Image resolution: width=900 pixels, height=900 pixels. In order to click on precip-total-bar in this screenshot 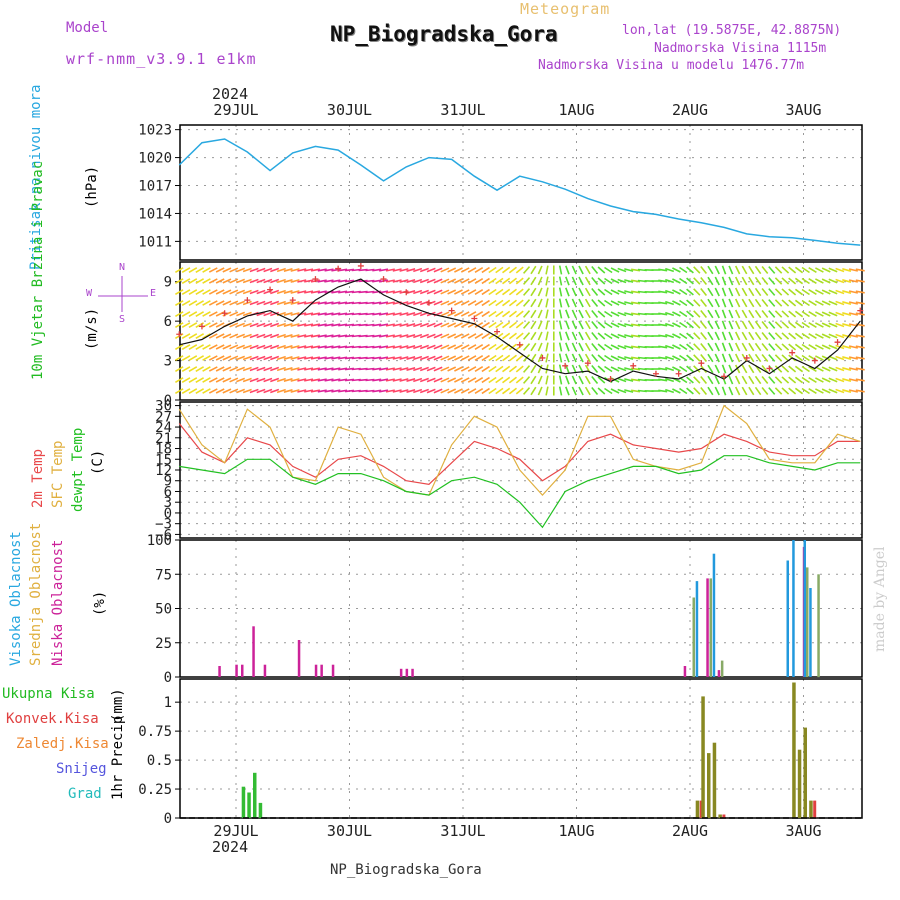, I will do `click(720, 816)`.